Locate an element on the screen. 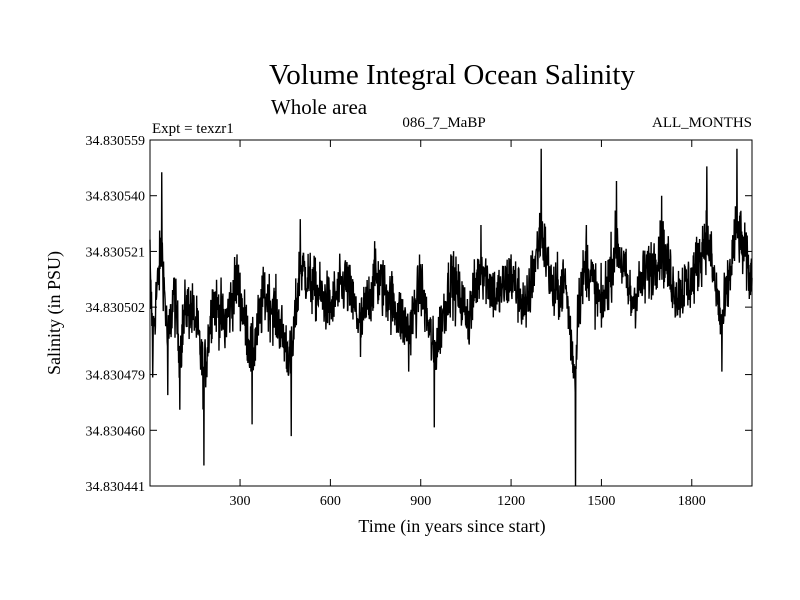 The image size is (800, 600). y-tick-label: 34.830559 is located at coordinates (116, 141).